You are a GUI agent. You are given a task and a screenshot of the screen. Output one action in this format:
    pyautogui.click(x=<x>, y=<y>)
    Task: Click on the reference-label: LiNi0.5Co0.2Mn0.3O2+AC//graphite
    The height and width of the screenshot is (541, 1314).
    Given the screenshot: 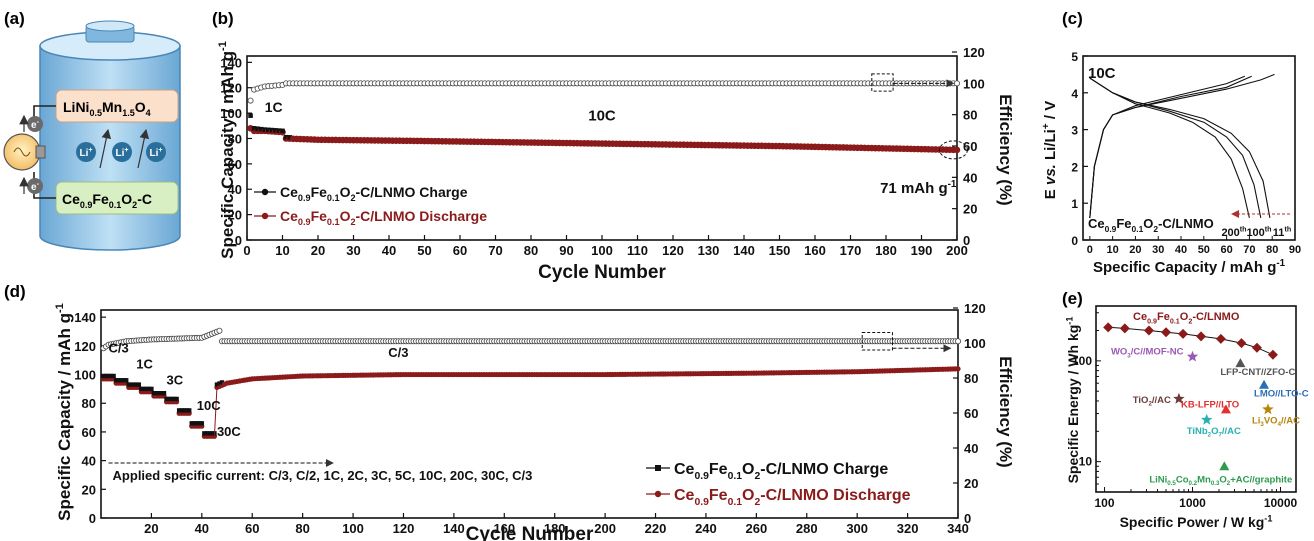 What is the action you would take?
    pyautogui.click(x=1220, y=480)
    